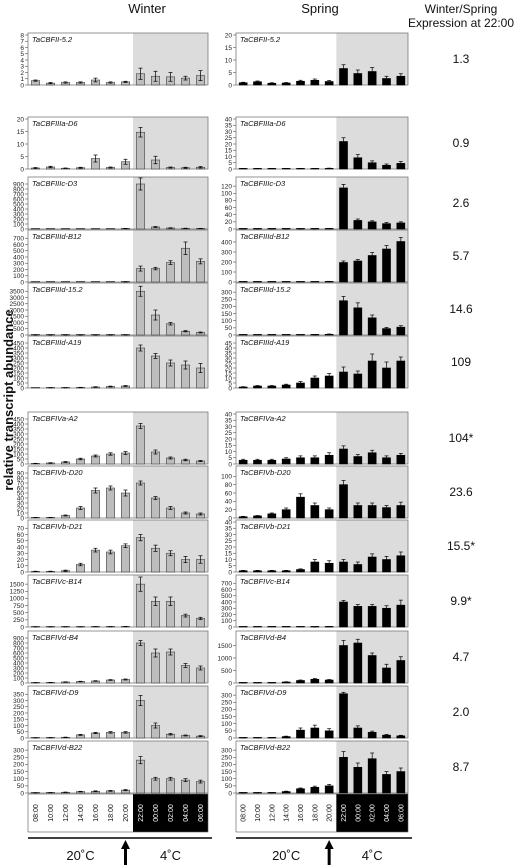 Image resolution: width=520 pixels, height=865 pixels. Describe the element at coordinates (344, 813) in the screenshot. I see `spring-time-label: 22:00` at that location.